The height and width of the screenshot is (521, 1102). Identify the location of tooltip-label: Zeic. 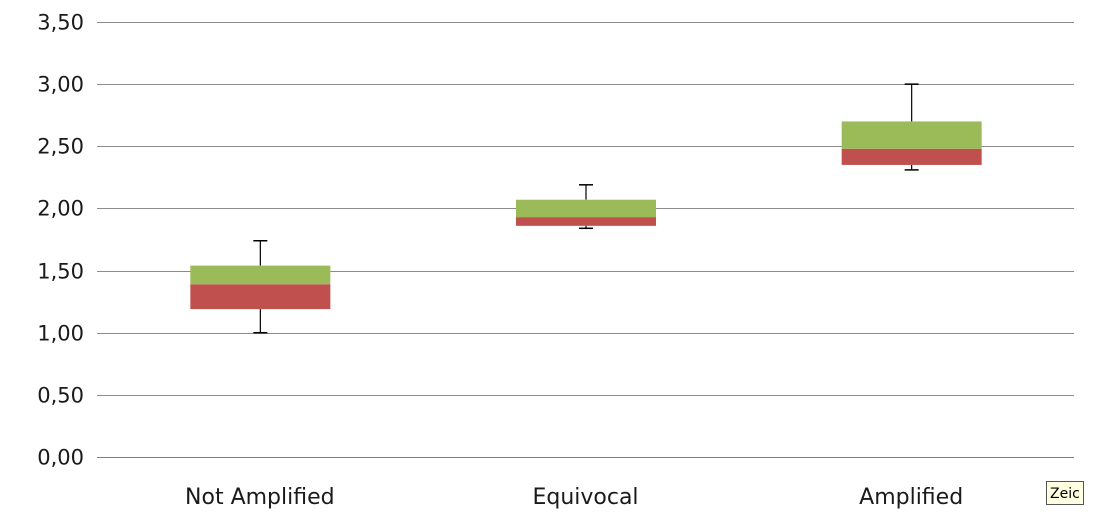
(1065, 493).